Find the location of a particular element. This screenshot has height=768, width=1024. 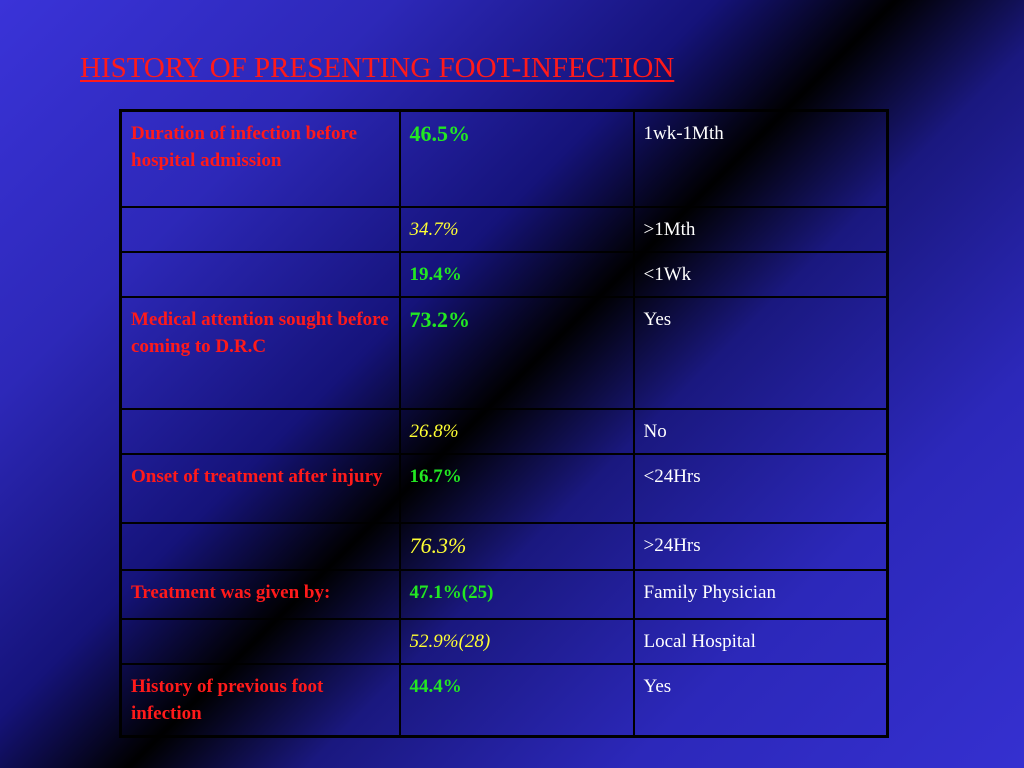

row-value: 26.8% is located at coordinates (516, 431).